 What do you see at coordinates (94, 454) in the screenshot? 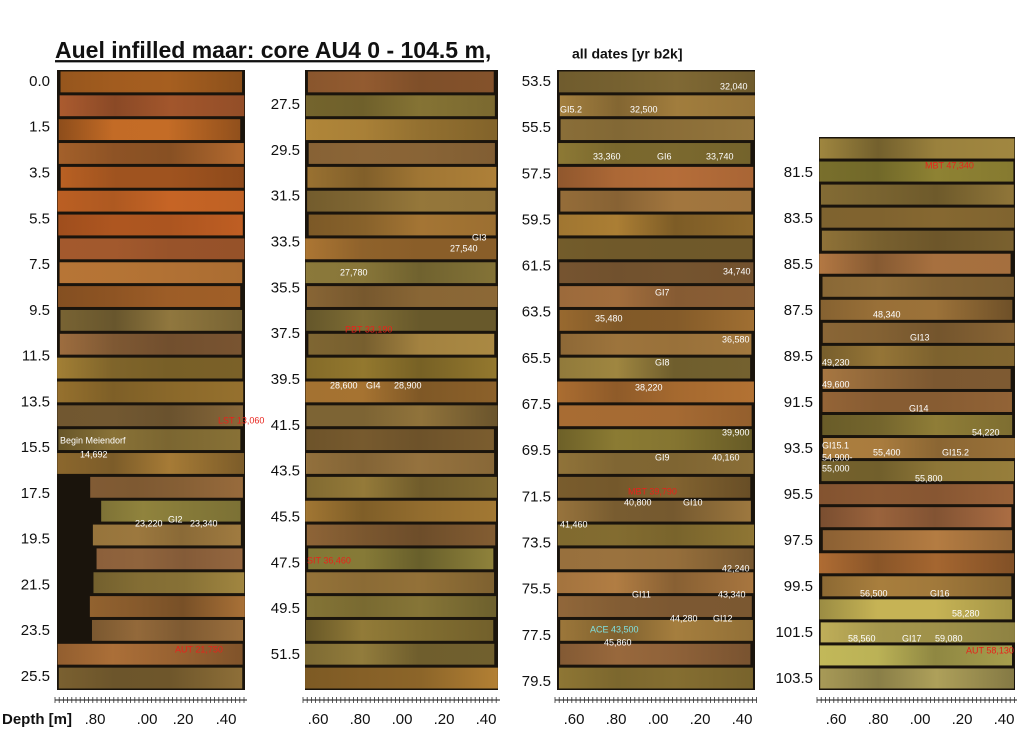
I see `annotation: 14,692` at bounding box center [94, 454].